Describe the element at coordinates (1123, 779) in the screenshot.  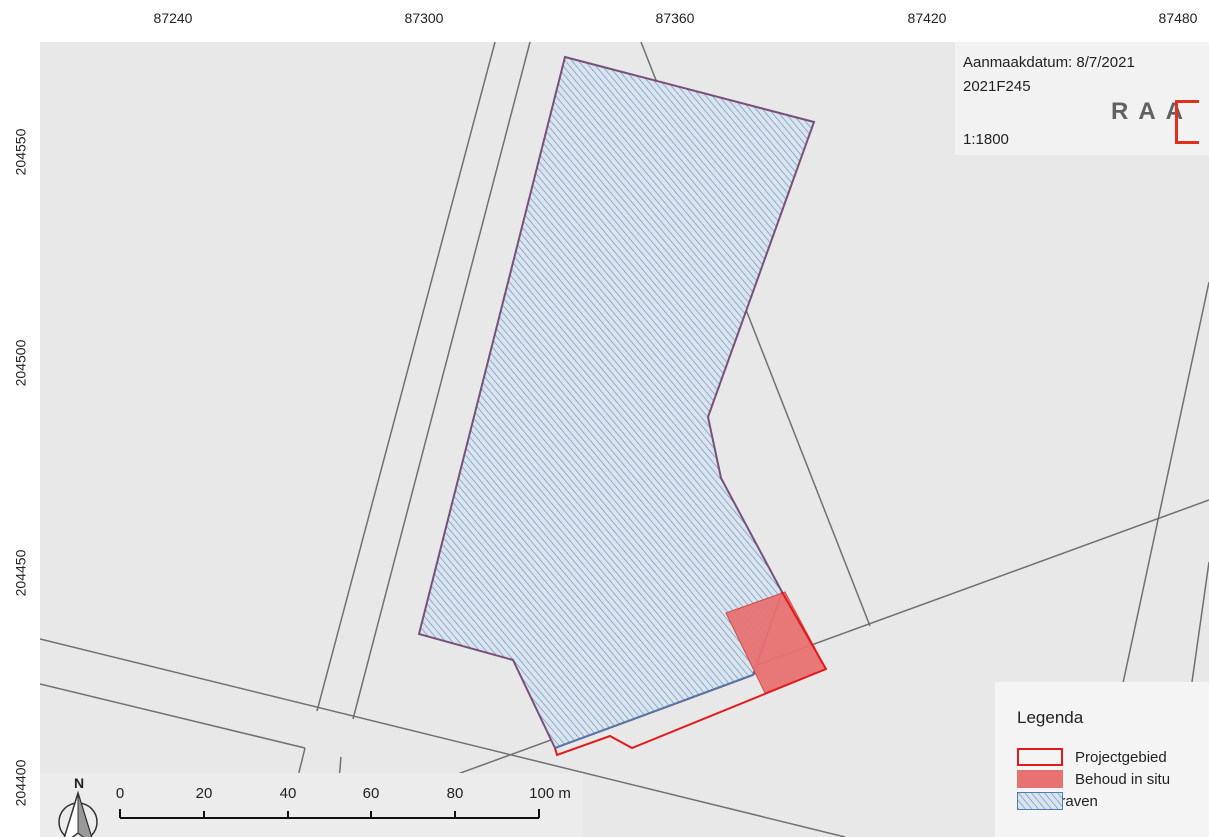
I see `legend-label: Behoud in situ` at that location.